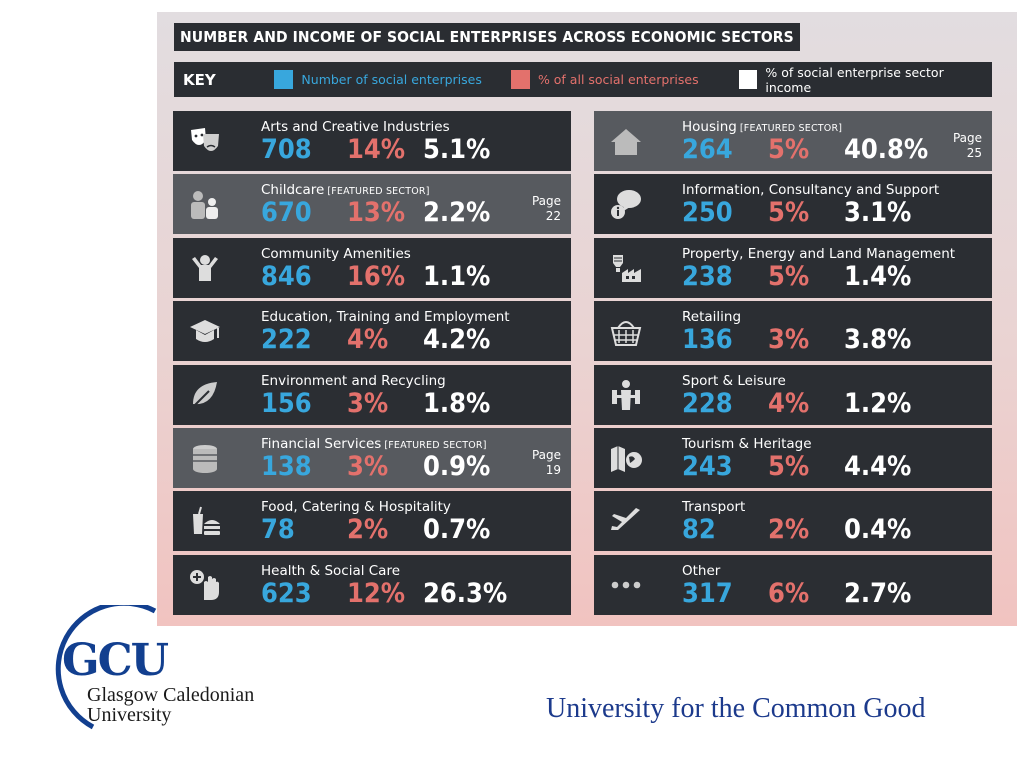 The width and height of the screenshot is (1024, 768). What do you see at coordinates (457, 403) in the screenshot?
I see `sector-income: 1.8%` at bounding box center [457, 403].